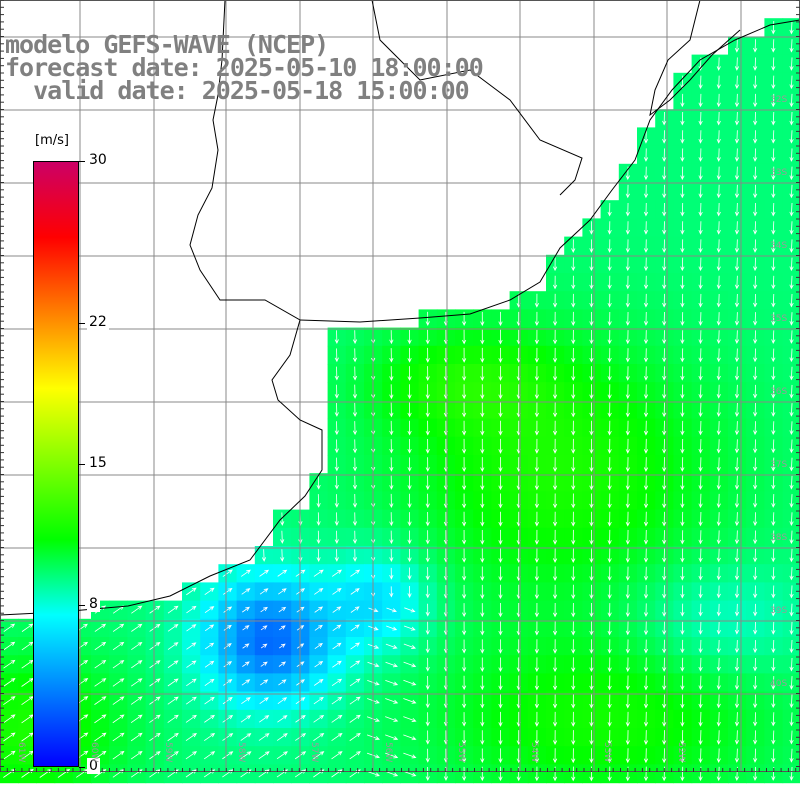 Image resolution: width=800 pixels, height=800 pixels. I want to click on latitude-label: 32S, so click(779, 100).